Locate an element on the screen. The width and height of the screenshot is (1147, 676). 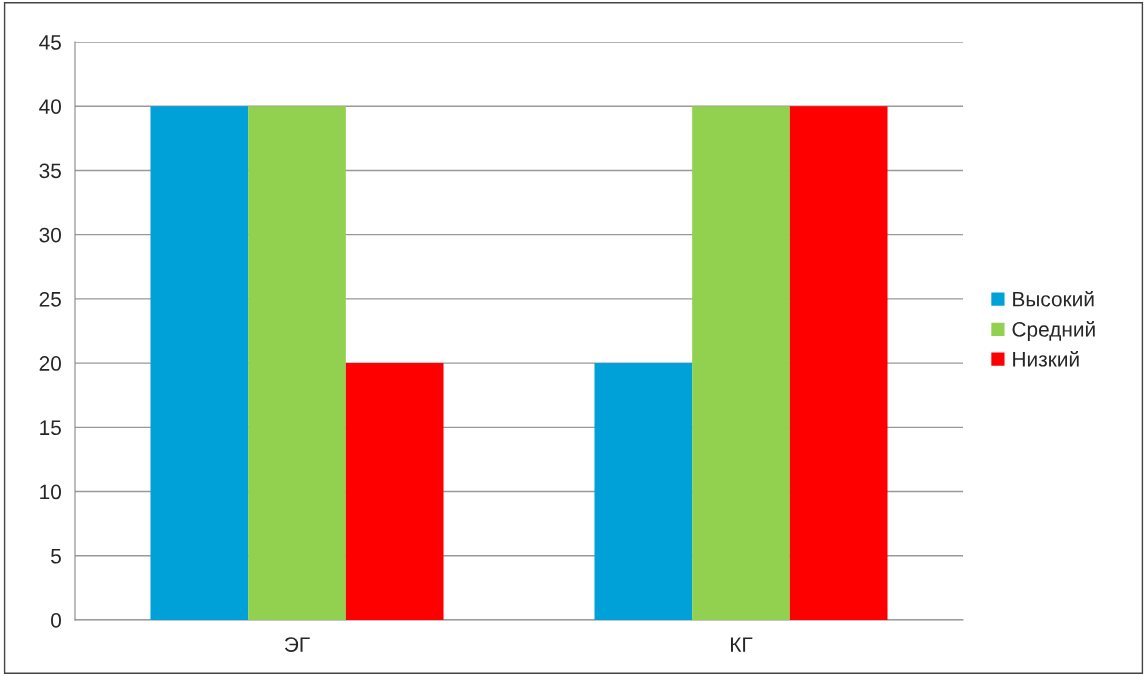
y-tick-label: 35 is located at coordinates (50, 171).